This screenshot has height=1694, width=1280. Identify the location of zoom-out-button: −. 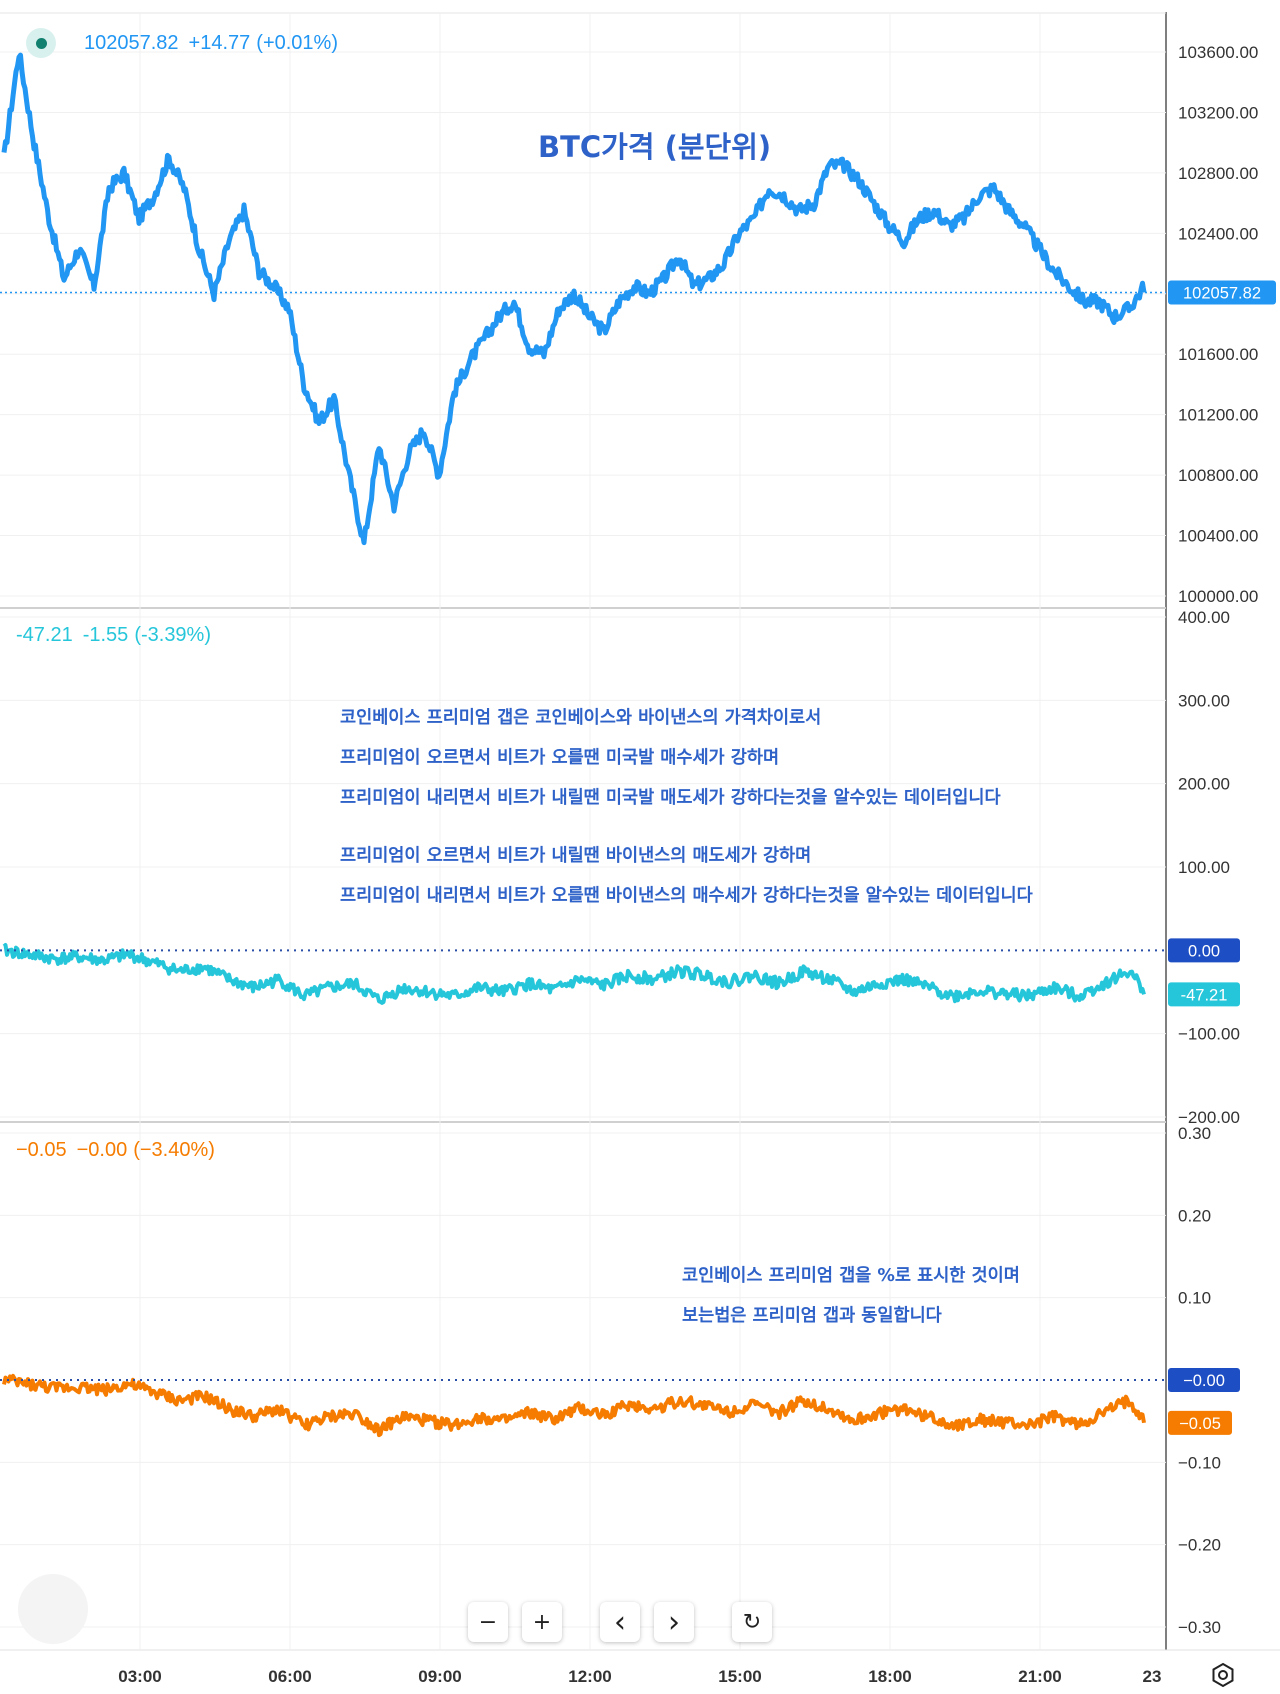
(488, 1622).